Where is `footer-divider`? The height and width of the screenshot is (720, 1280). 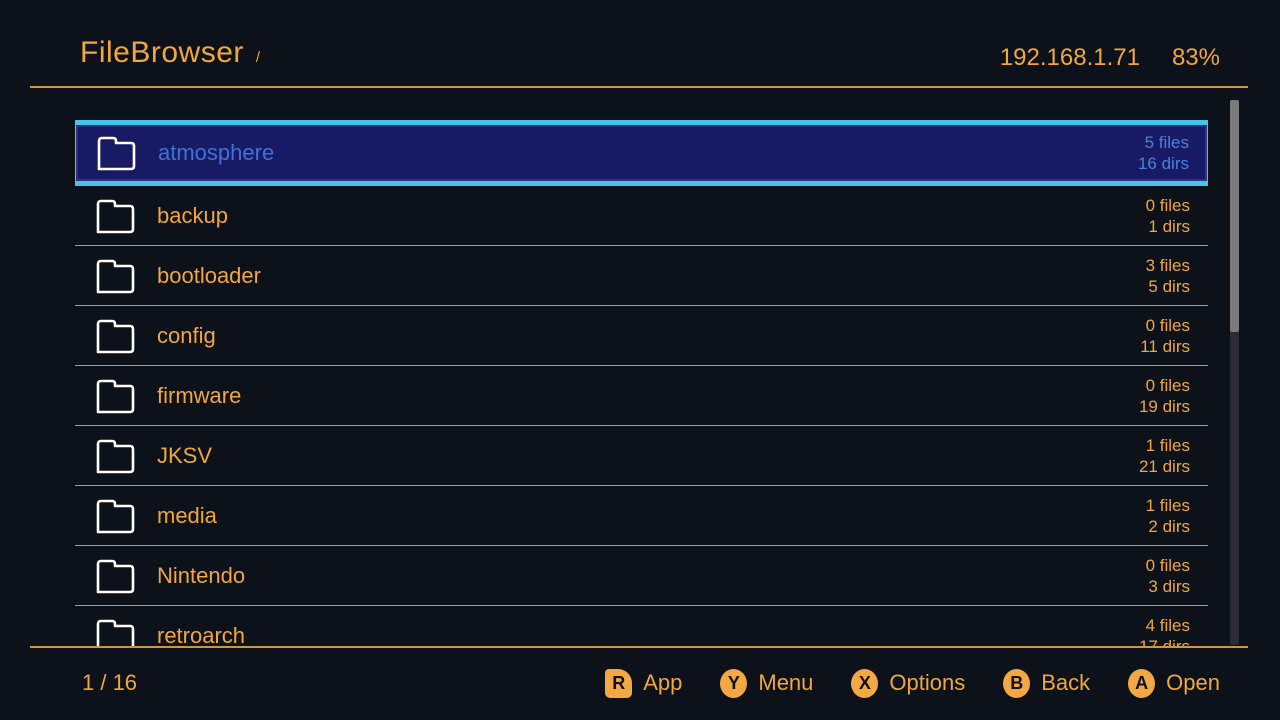
footer-divider is located at coordinates (639, 647).